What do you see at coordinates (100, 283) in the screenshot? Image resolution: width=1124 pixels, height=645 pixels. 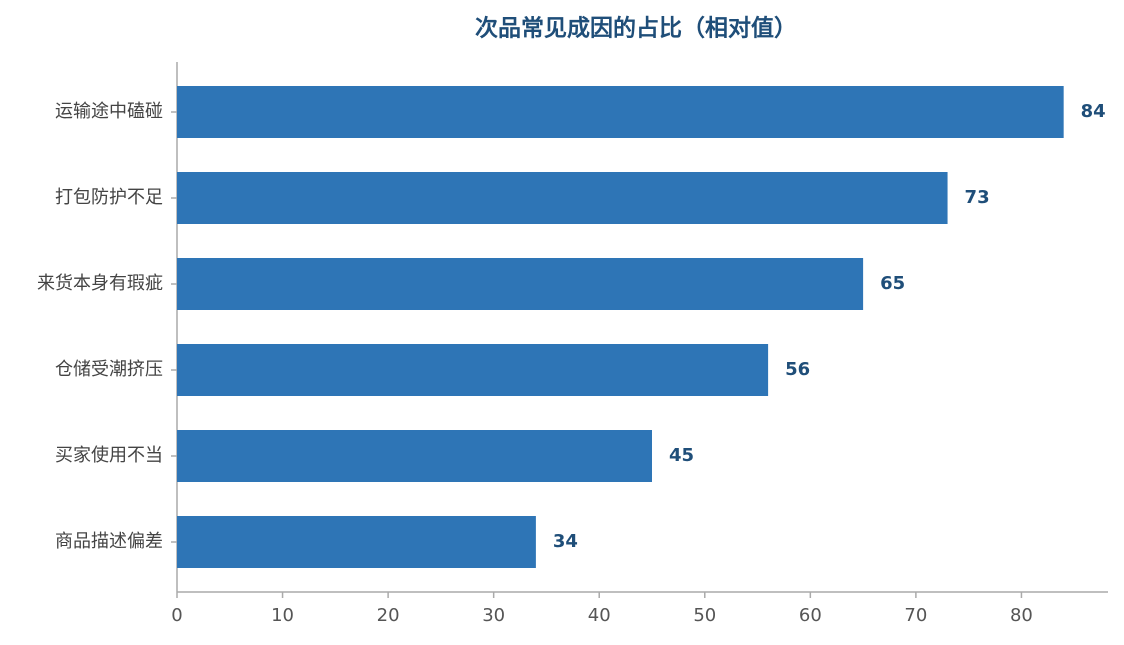 I see `y-tick-label: 来货本身有瑕疵` at bounding box center [100, 283].